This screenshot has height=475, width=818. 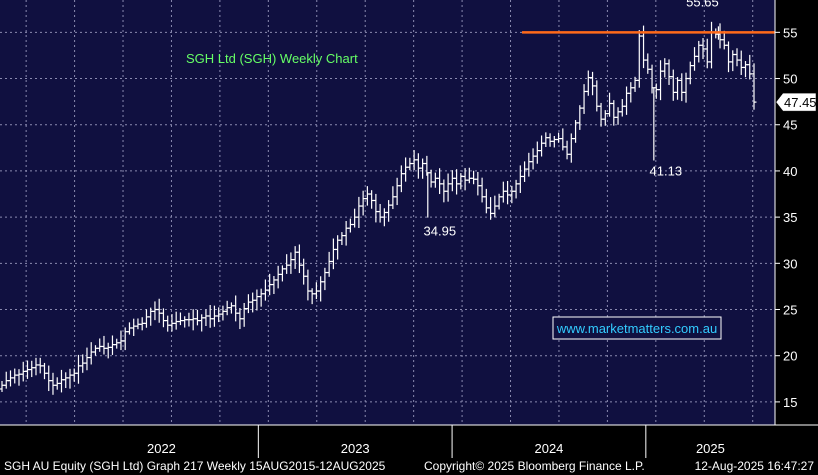 What do you see at coordinates (272, 58) in the screenshot?
I see `chart-title: SGH Ltd (SGH) Weekly Chart` at bounding box center [272, 58].